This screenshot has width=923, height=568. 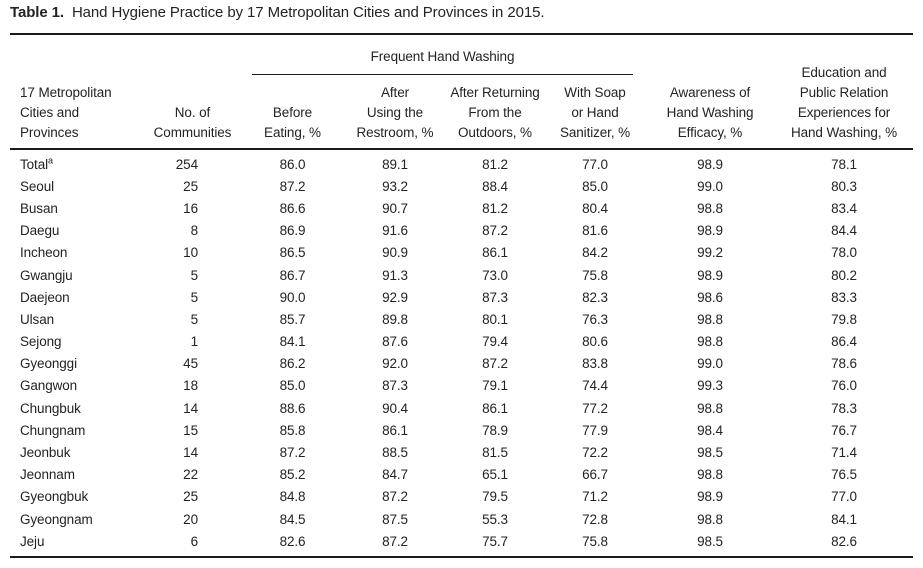 I want to click on region-name-text: Daegu, so click(x=40, y=231).